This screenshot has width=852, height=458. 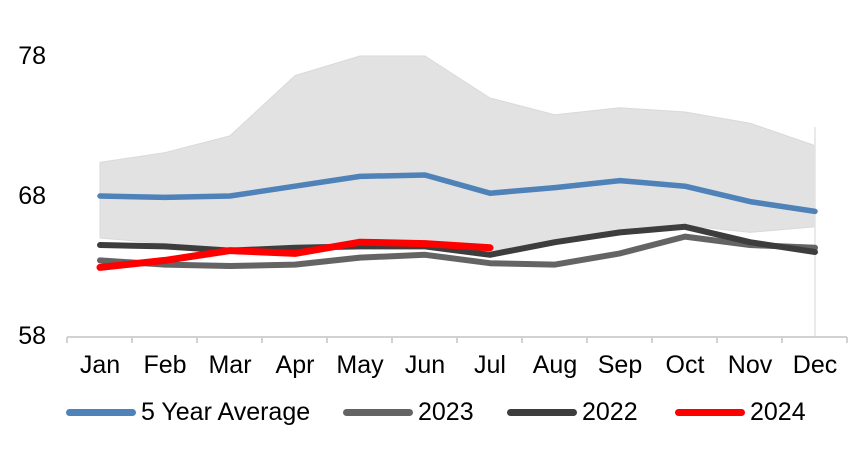 What do you see at coordinates (32, 196) in the screenshot?
I see `y-axis-tick-label: 68` at bounding box center [32, 196].